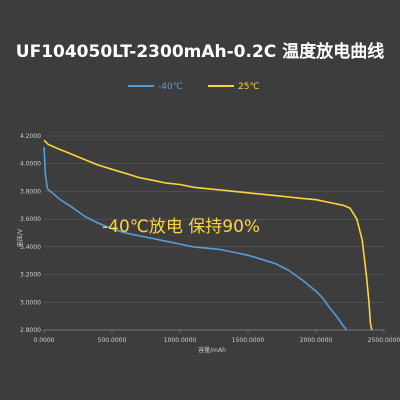 The image size is (400, 400). I want to click on y-tick-label: 3.4000, so click(30, 247).